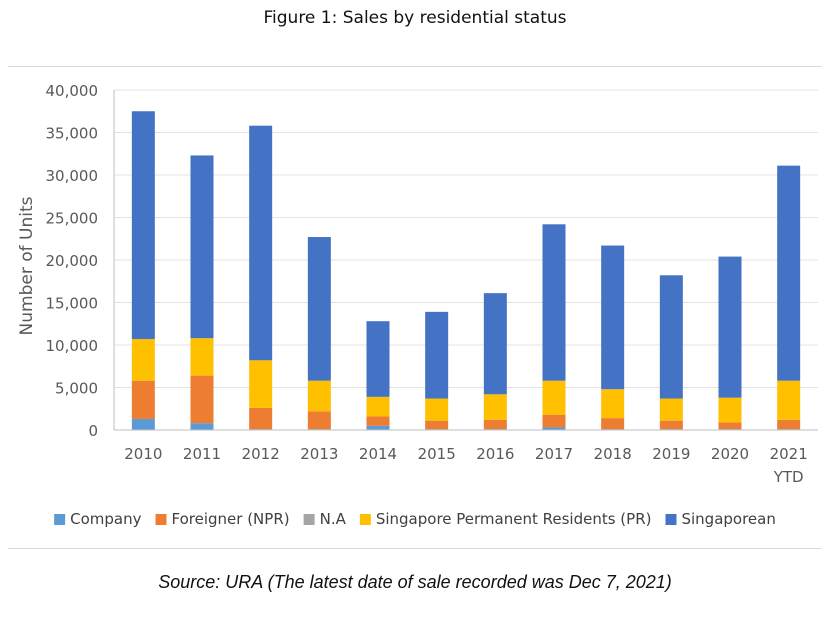 The image size is (830, 622). Describe the element at coordinates (415, 18) in the screenshot. I see `figure-title: Figure 1: Sales by residential status` at that location.